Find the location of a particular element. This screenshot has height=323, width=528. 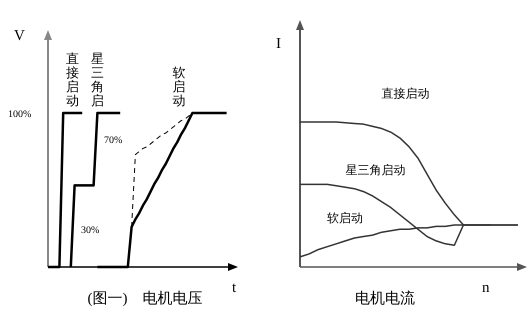

series-label: 星三角启 is located at coordinates (97, 79).